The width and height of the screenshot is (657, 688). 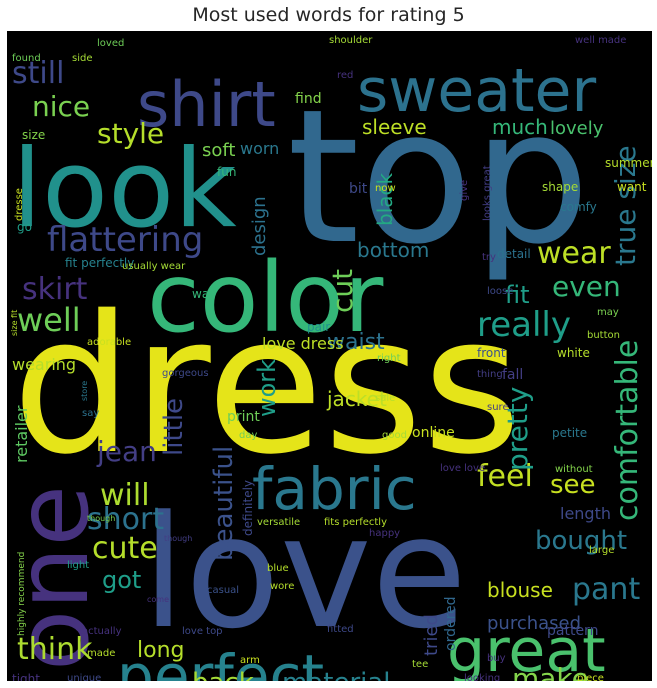 I want to click on word-versatile: versatile, so click(x=278, y=522).